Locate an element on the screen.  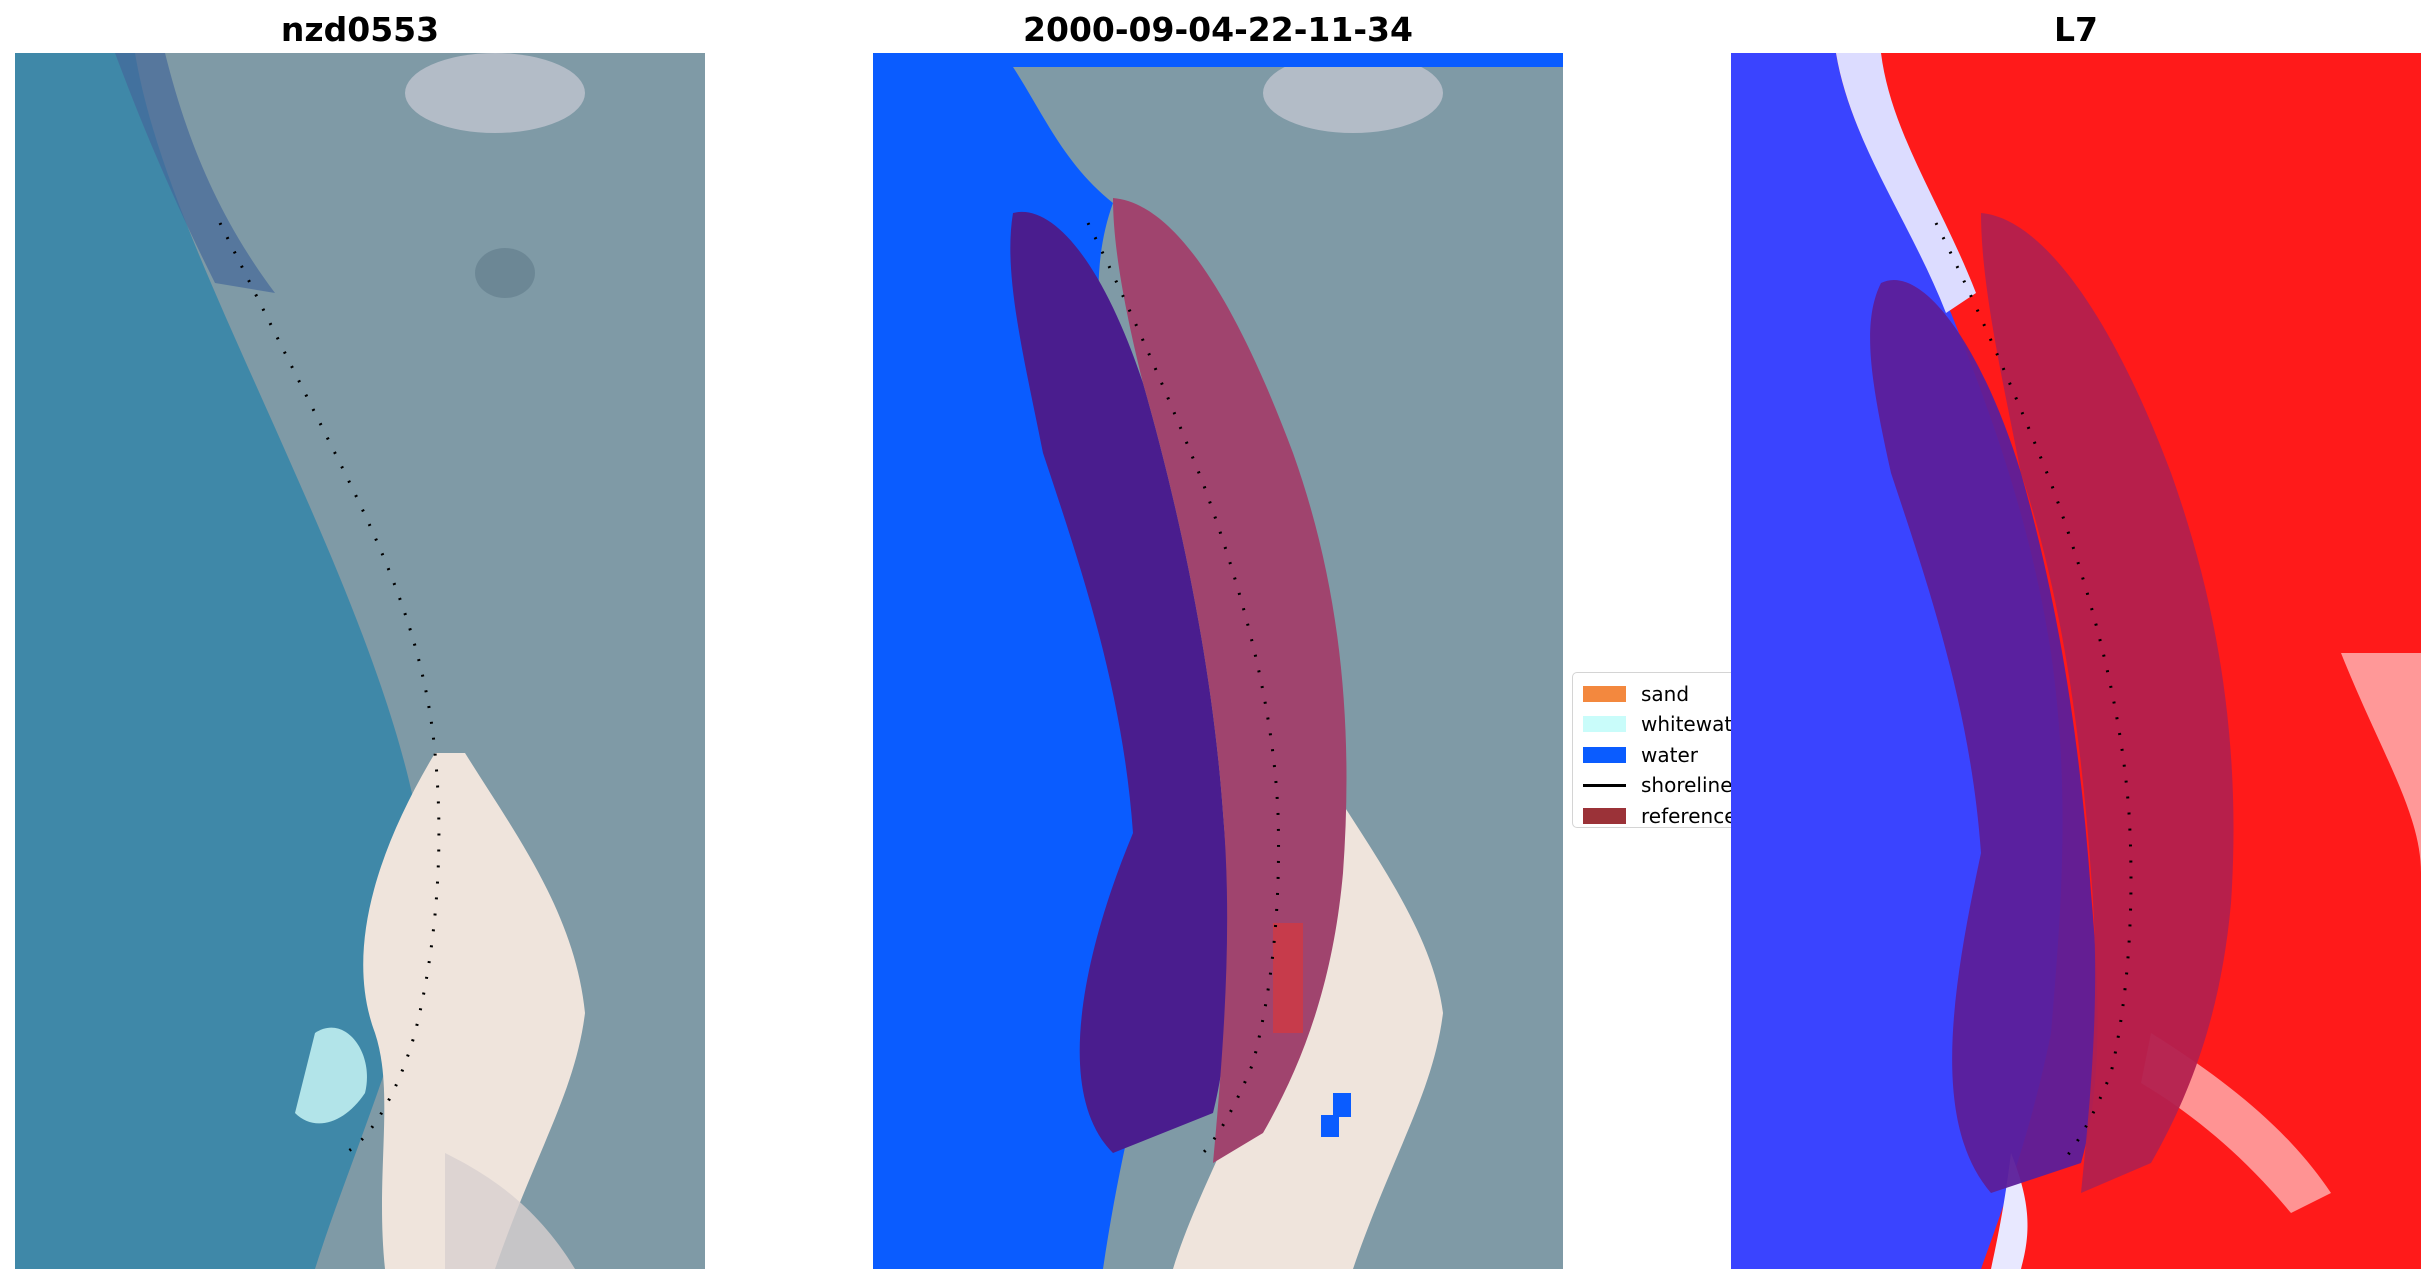
legend-entry-shoreline: shoreline is located at coordinates (1658, 785).